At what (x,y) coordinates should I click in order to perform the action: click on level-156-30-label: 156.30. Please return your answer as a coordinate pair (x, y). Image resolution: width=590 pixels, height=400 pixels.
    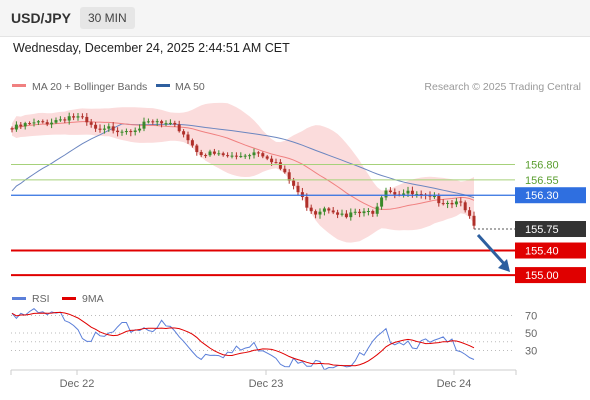
    Looking at the image, I should click on (542, 196).